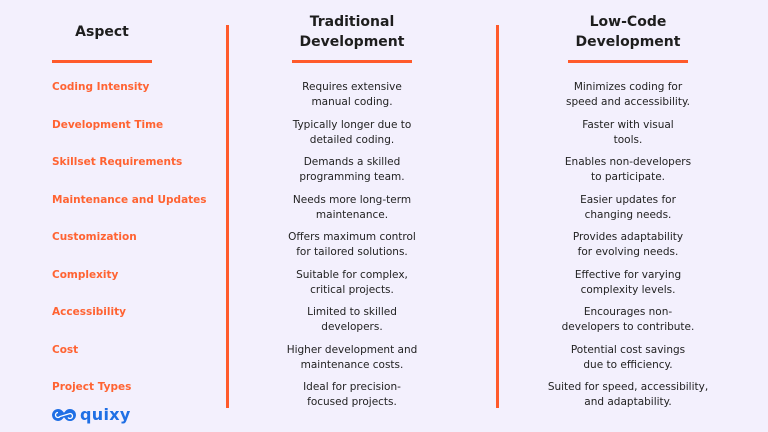 This screenshot has width=768, height=432. What do you see at coordinates (352, 395) in the screenshot?
I see `traditional-cell: Ideal for precision-focused projects.` at bounding box center [352, 395].